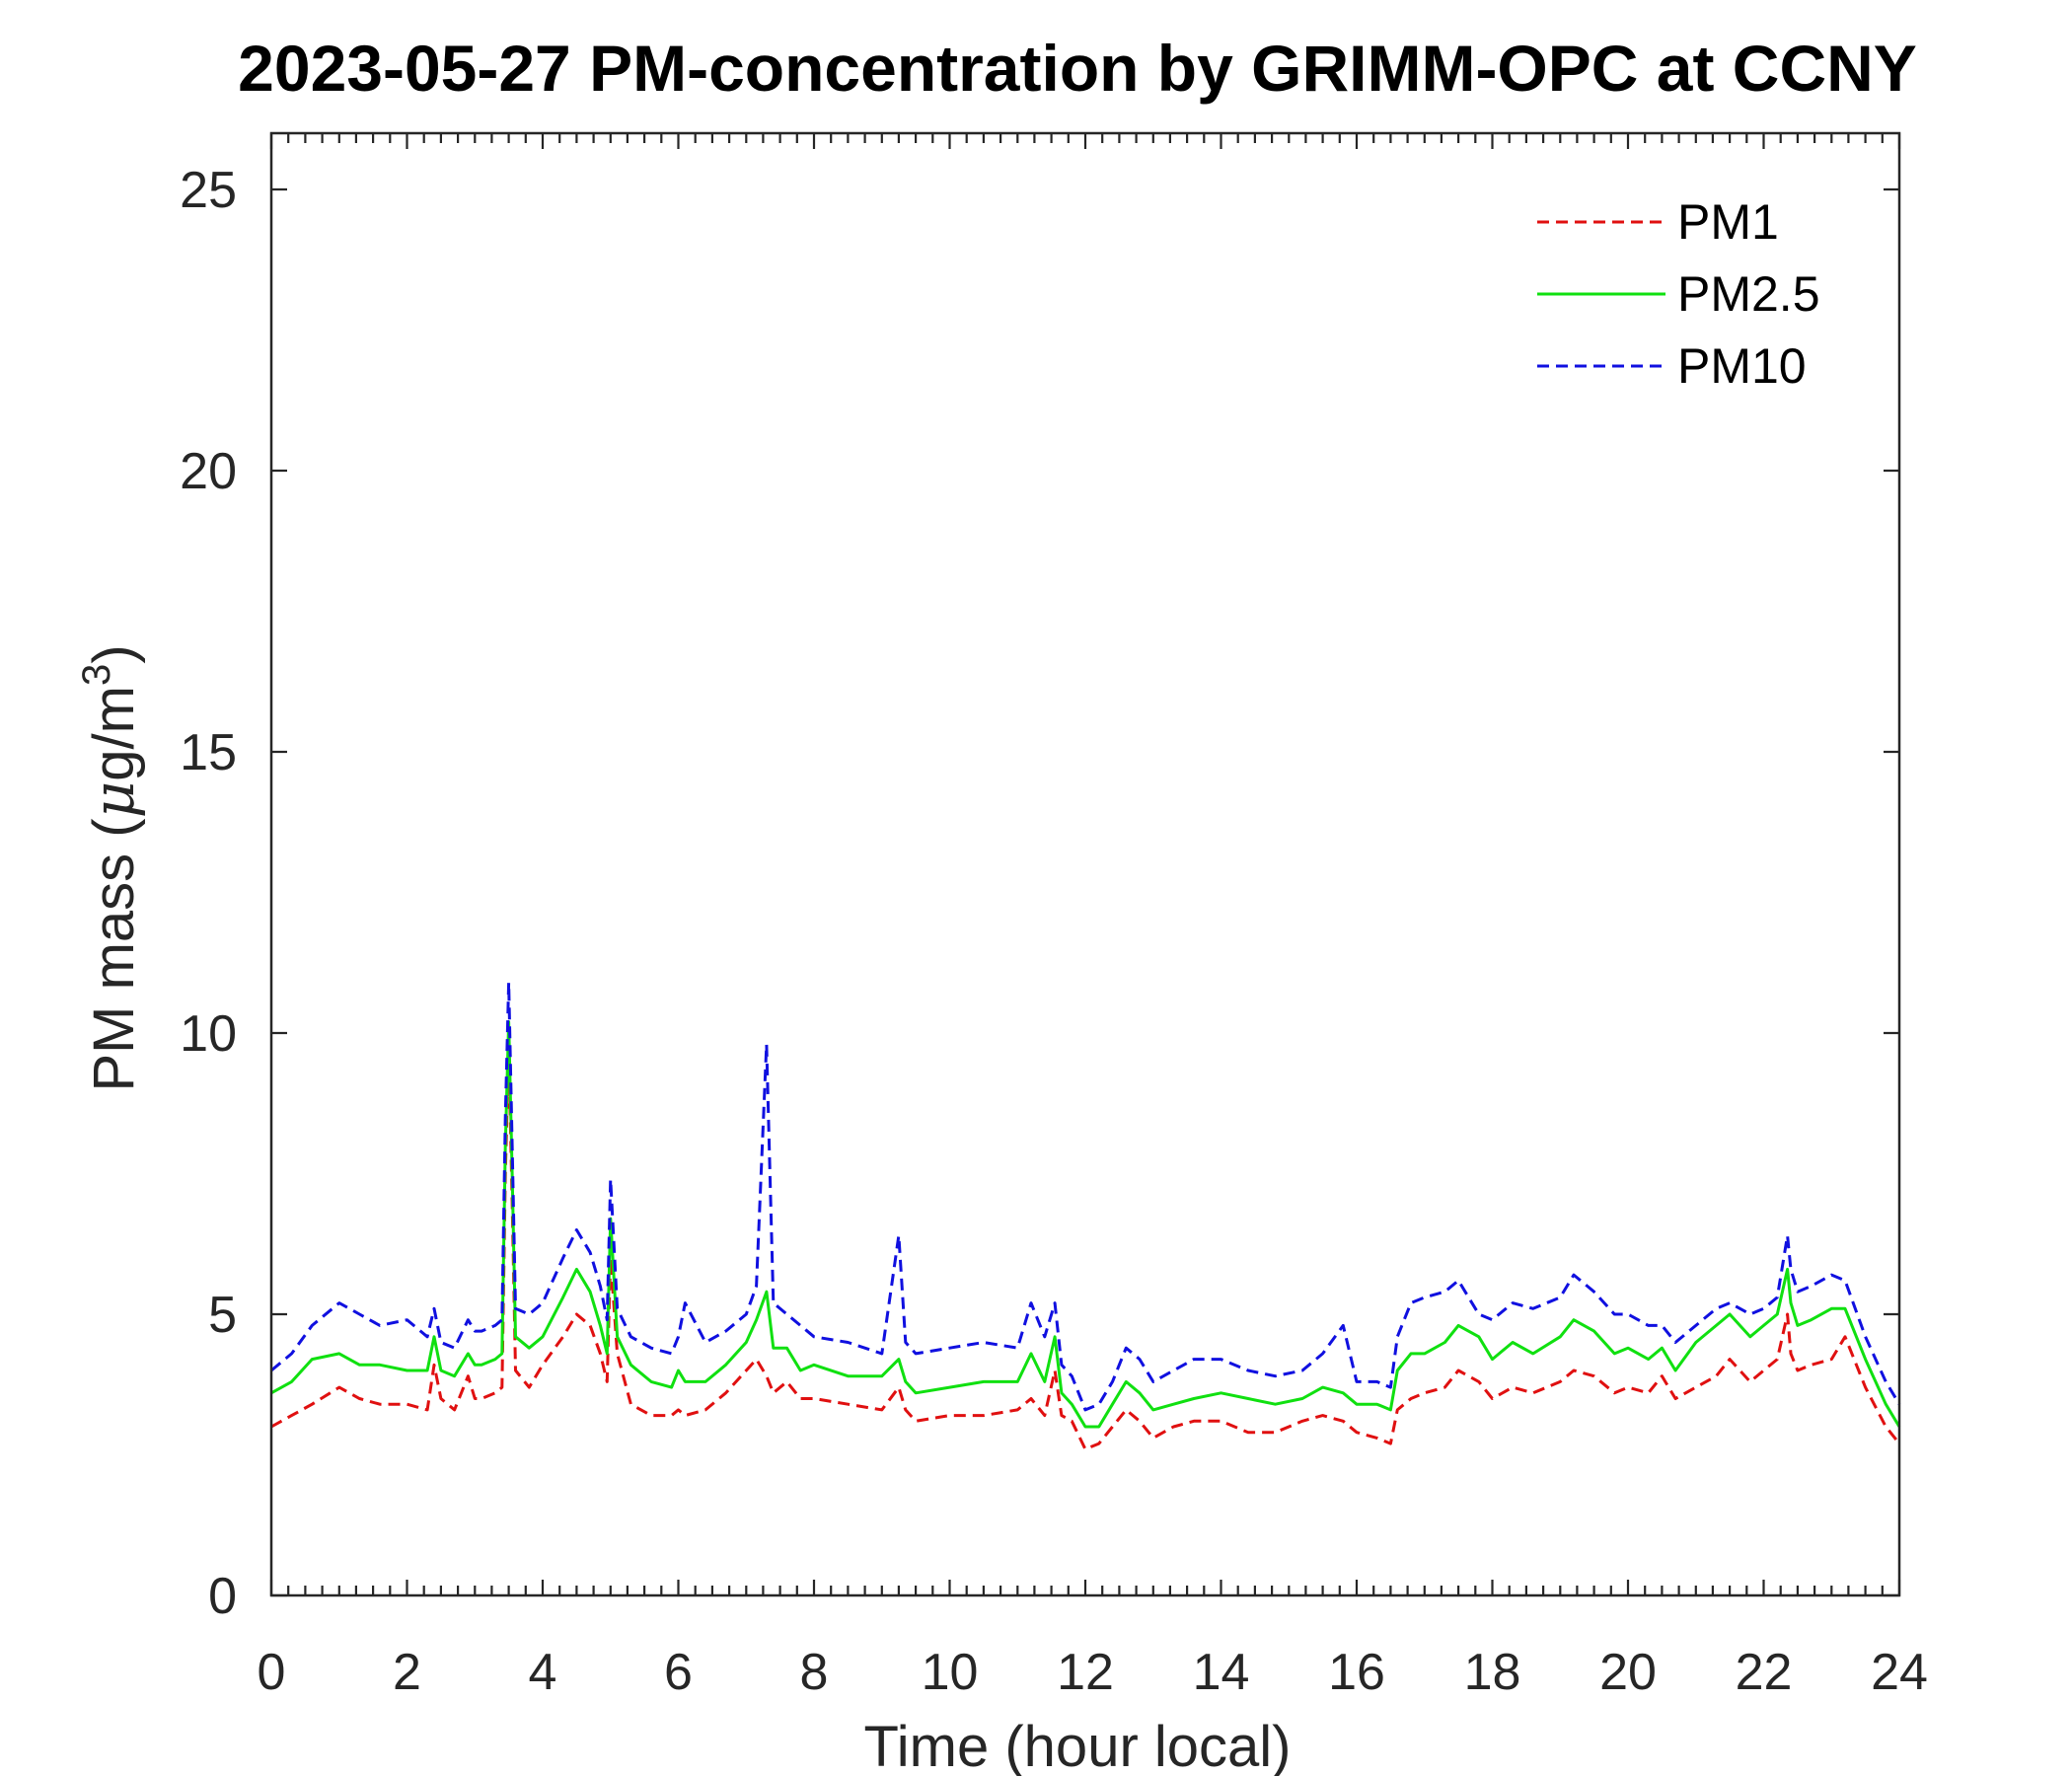  What do you see at coordinates (114, 733) in the screenshot?
I see `y-axis-label-post: g/m` at bounding box center [114, 733].